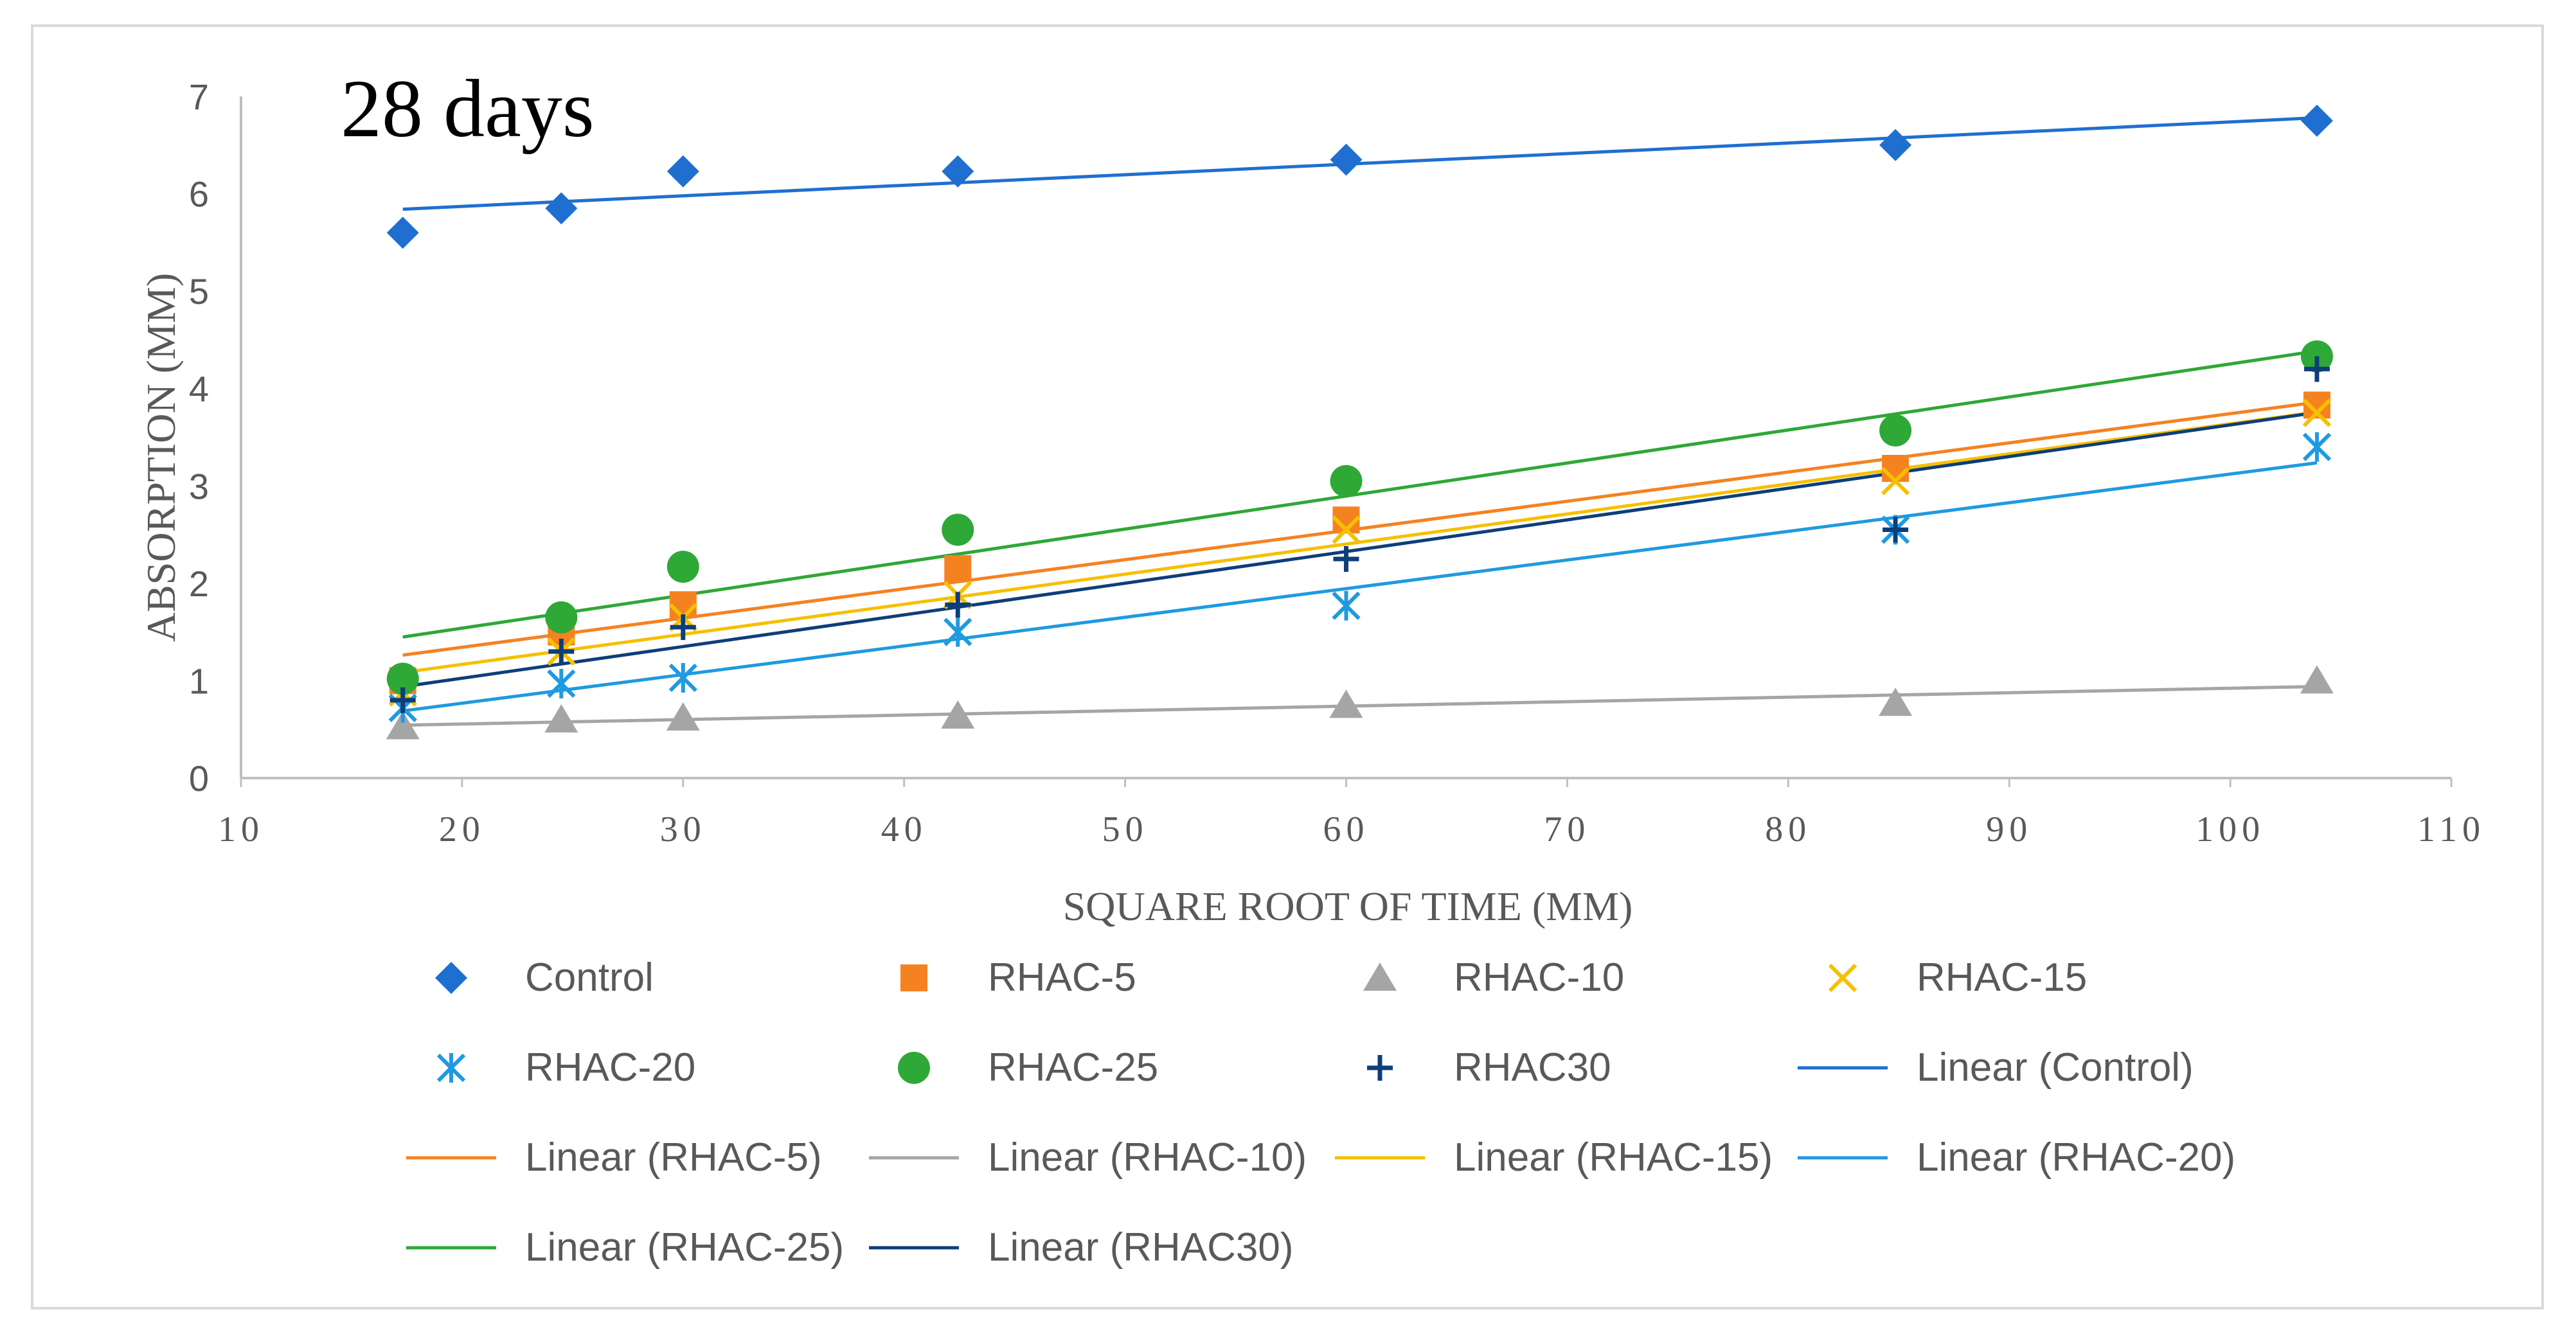 The width and height of the screenshot is (2576, 1339). I want to click on y-tick-label: 3, so click(199, 486).